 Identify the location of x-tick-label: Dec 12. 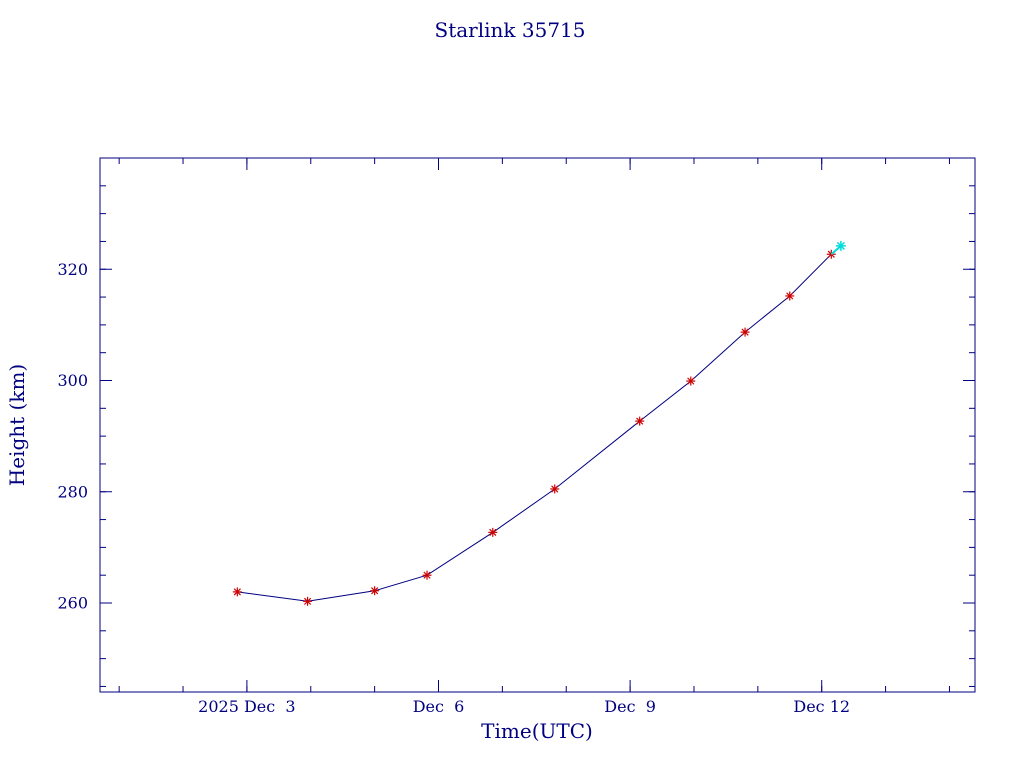
(821, 706).